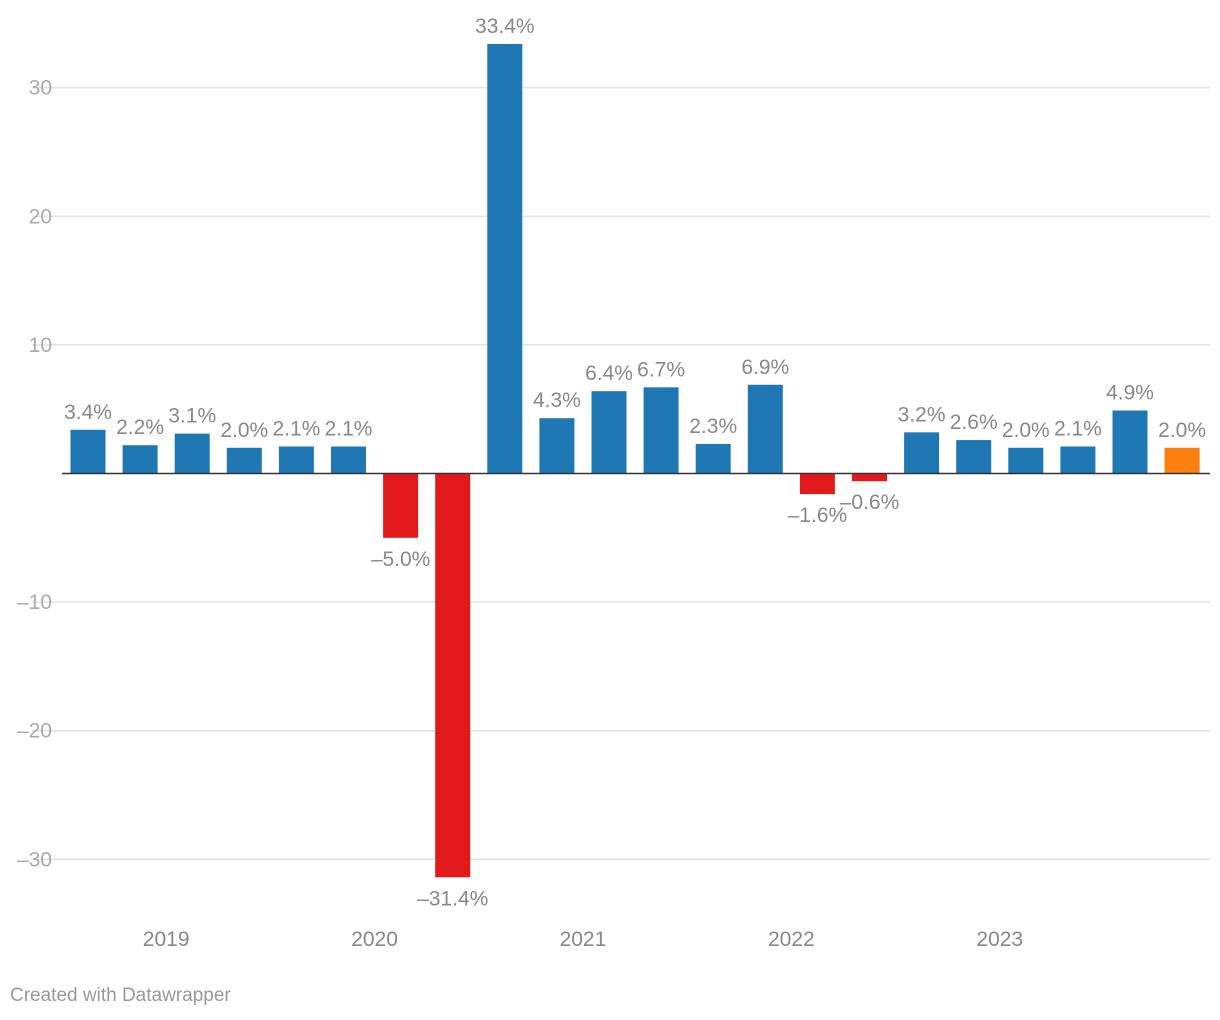 This screenshot has width=1220, height=1020. I want to click on x-year-label: 2022, so click(791, 939).